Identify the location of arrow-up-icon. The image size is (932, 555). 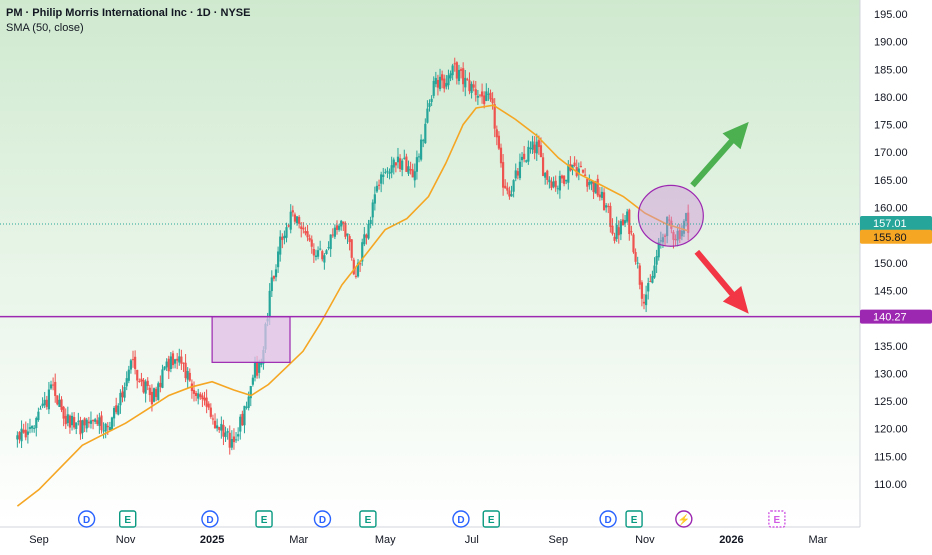
(719, 154).